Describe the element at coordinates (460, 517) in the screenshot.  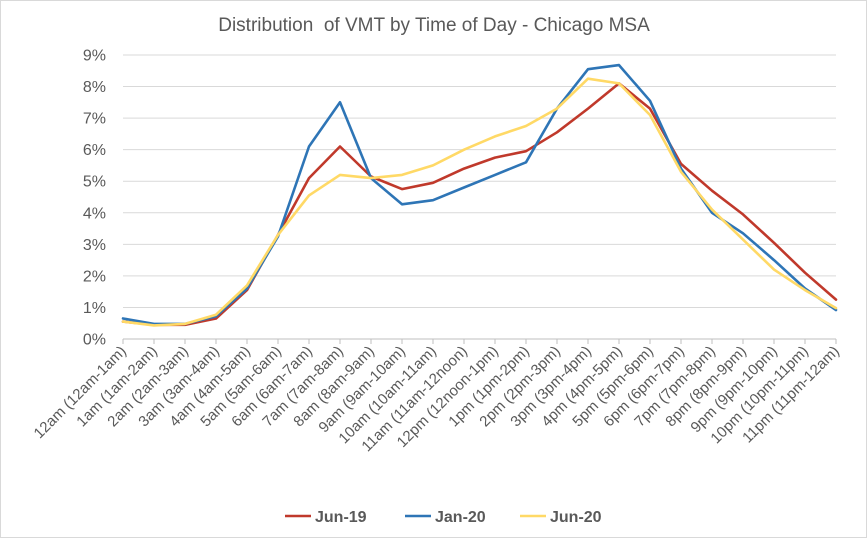
I see `legend-label: Jan-20` at that location.